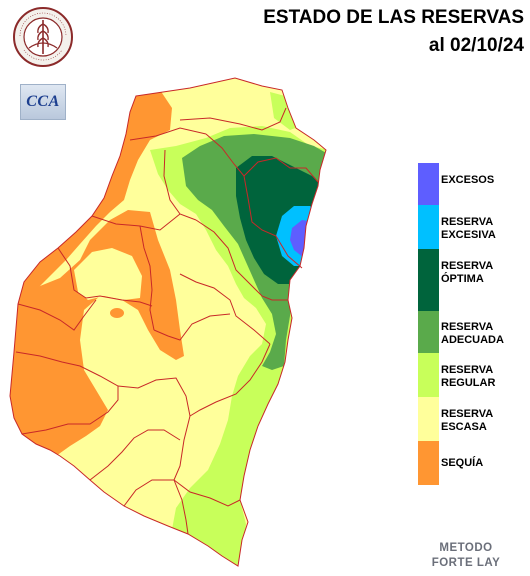 Image resolution: width=530 pixels, height=576 pixels. What do you see at coordinates (476, 45) in the screenshot?
I see `title-line-2: al 02/10/24` at bounding box center [476, 45].